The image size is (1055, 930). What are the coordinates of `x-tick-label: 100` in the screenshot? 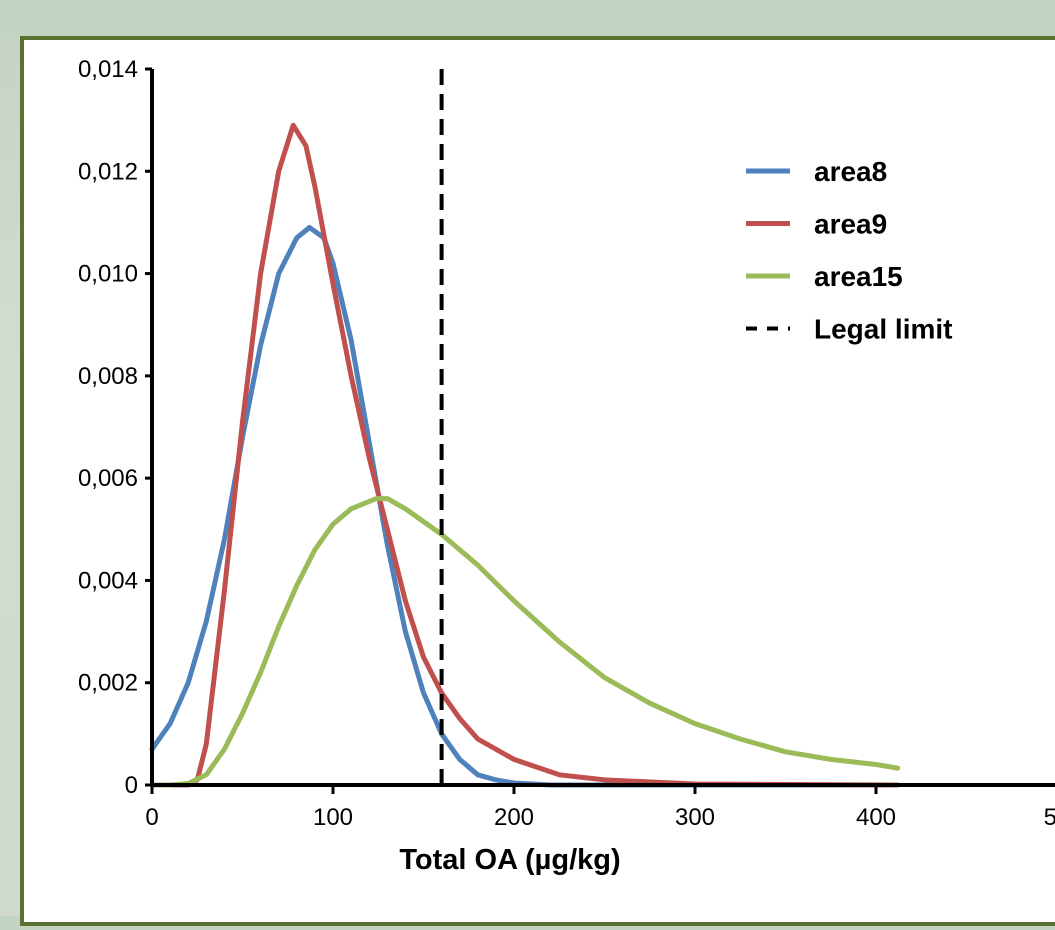 It's located at (333, 817).